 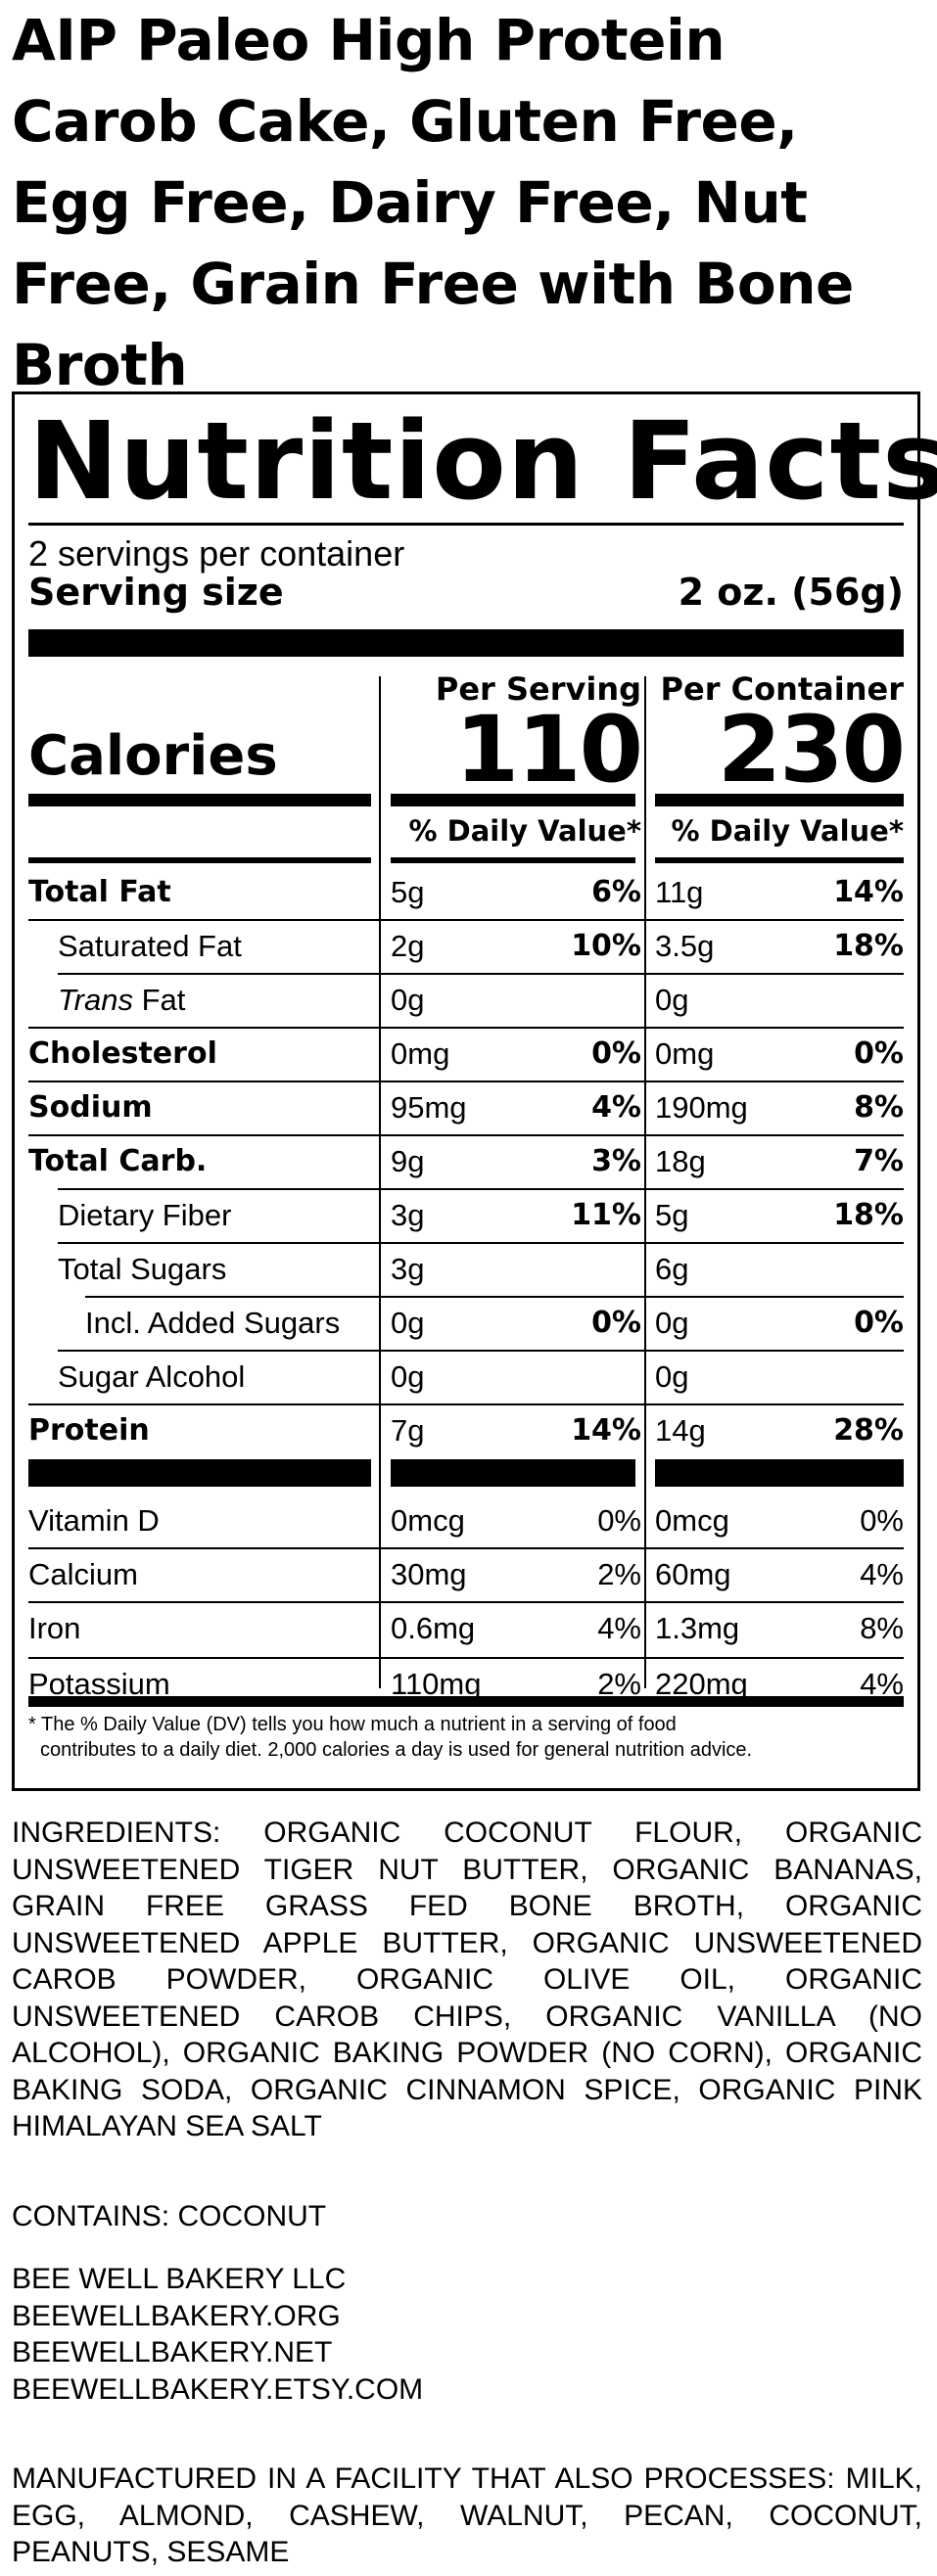 I want to click on per-serving-header: Per Serving, so click(x=538, y=689).